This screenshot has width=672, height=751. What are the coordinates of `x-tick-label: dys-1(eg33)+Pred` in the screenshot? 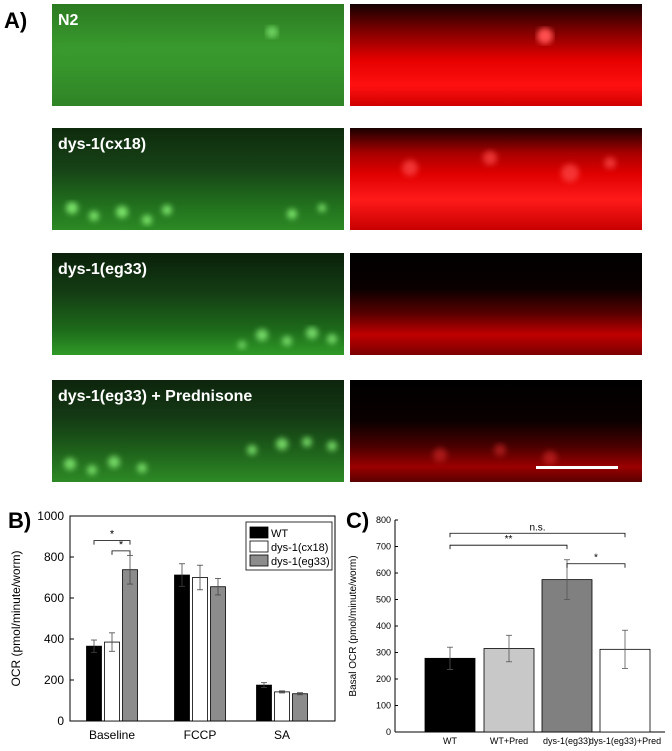 It's located at (625, 741).